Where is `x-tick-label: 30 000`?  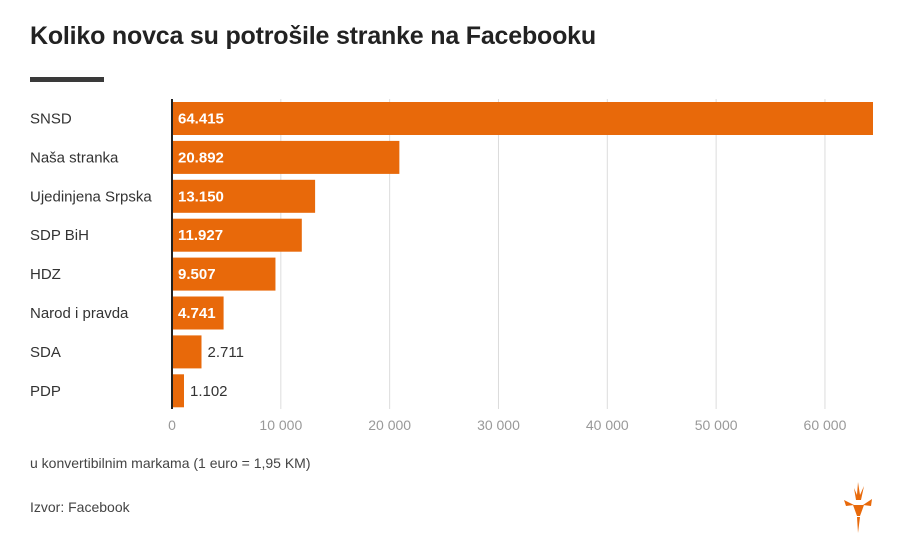
x-tick-label: 30 000 is located at coordinates (498, 425).